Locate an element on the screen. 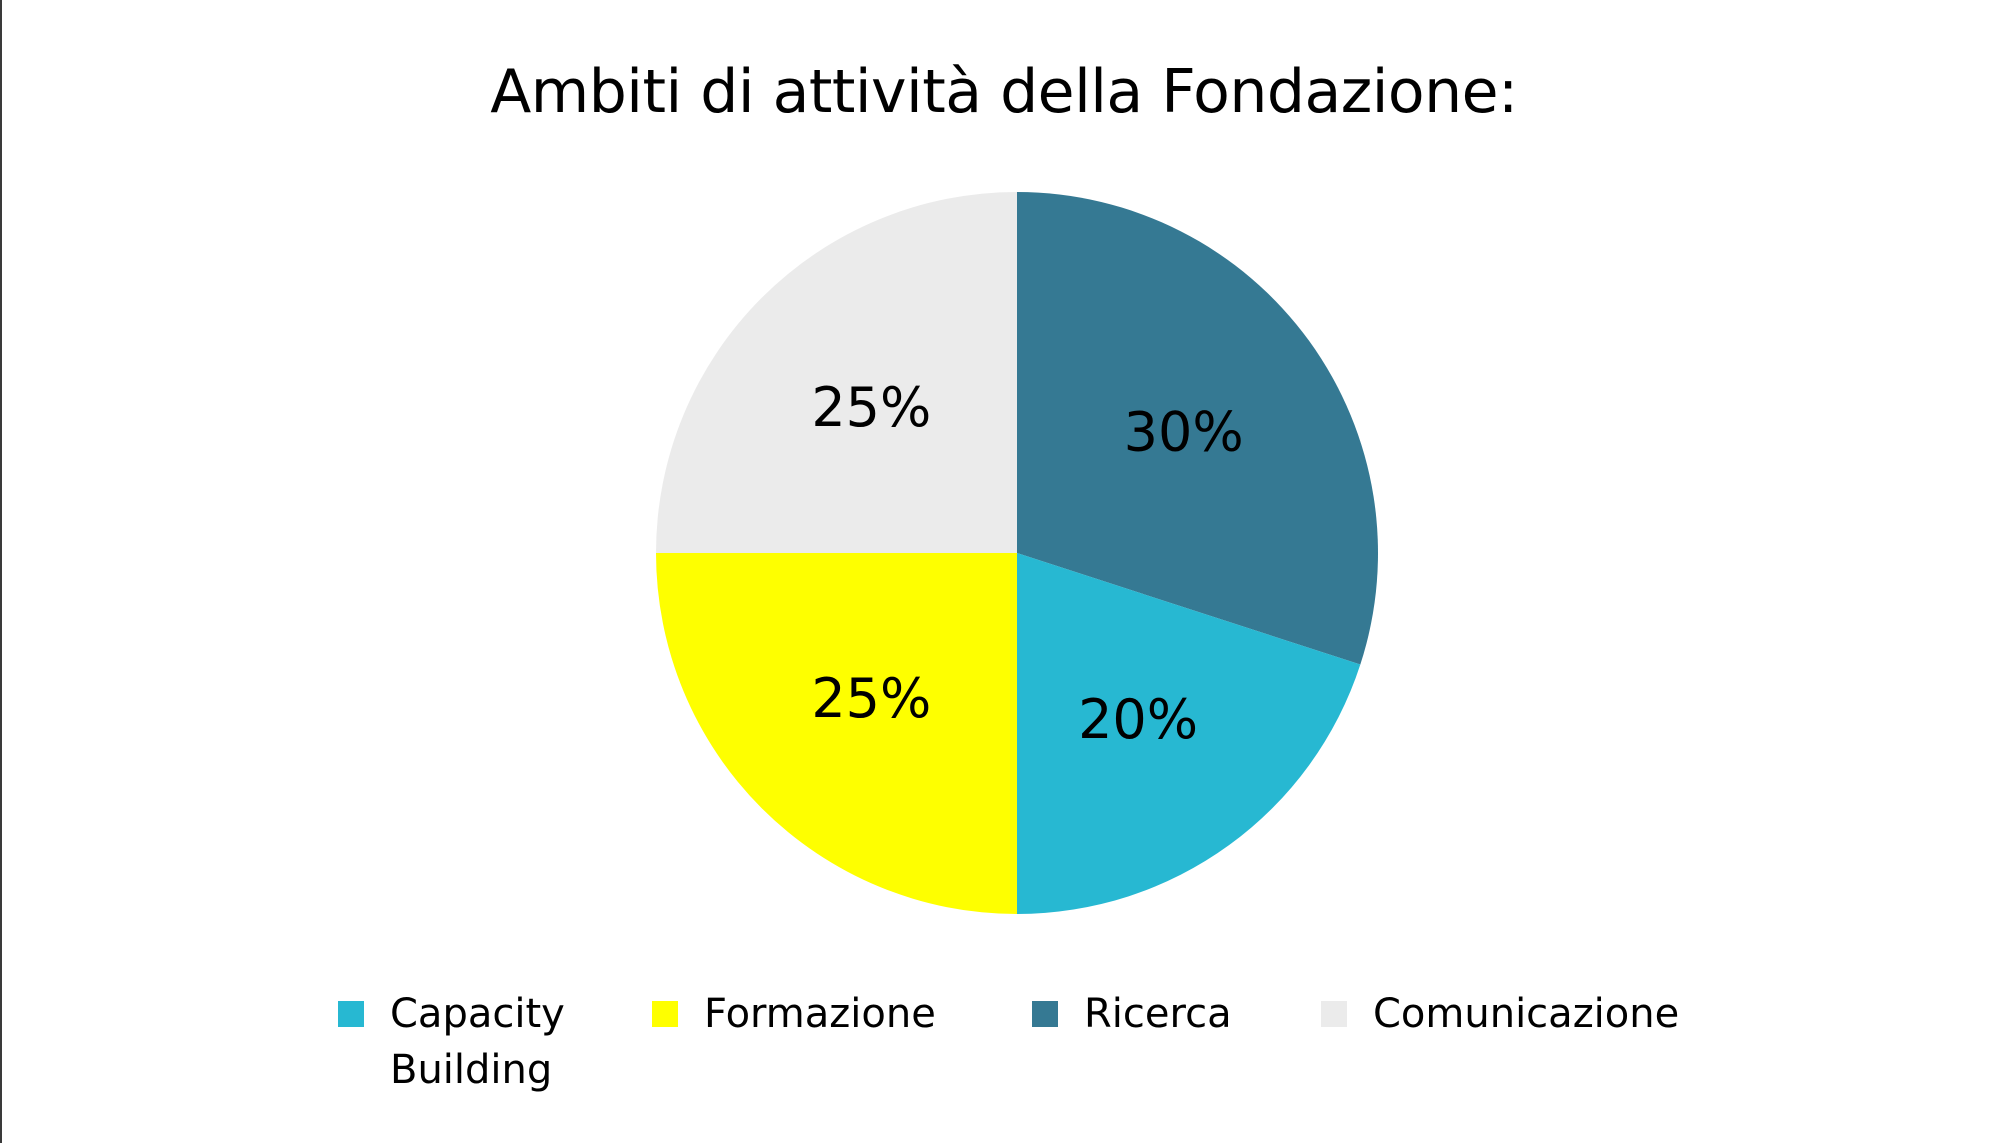  pie-slice-comunicazione is located at coordinates (836, 372).